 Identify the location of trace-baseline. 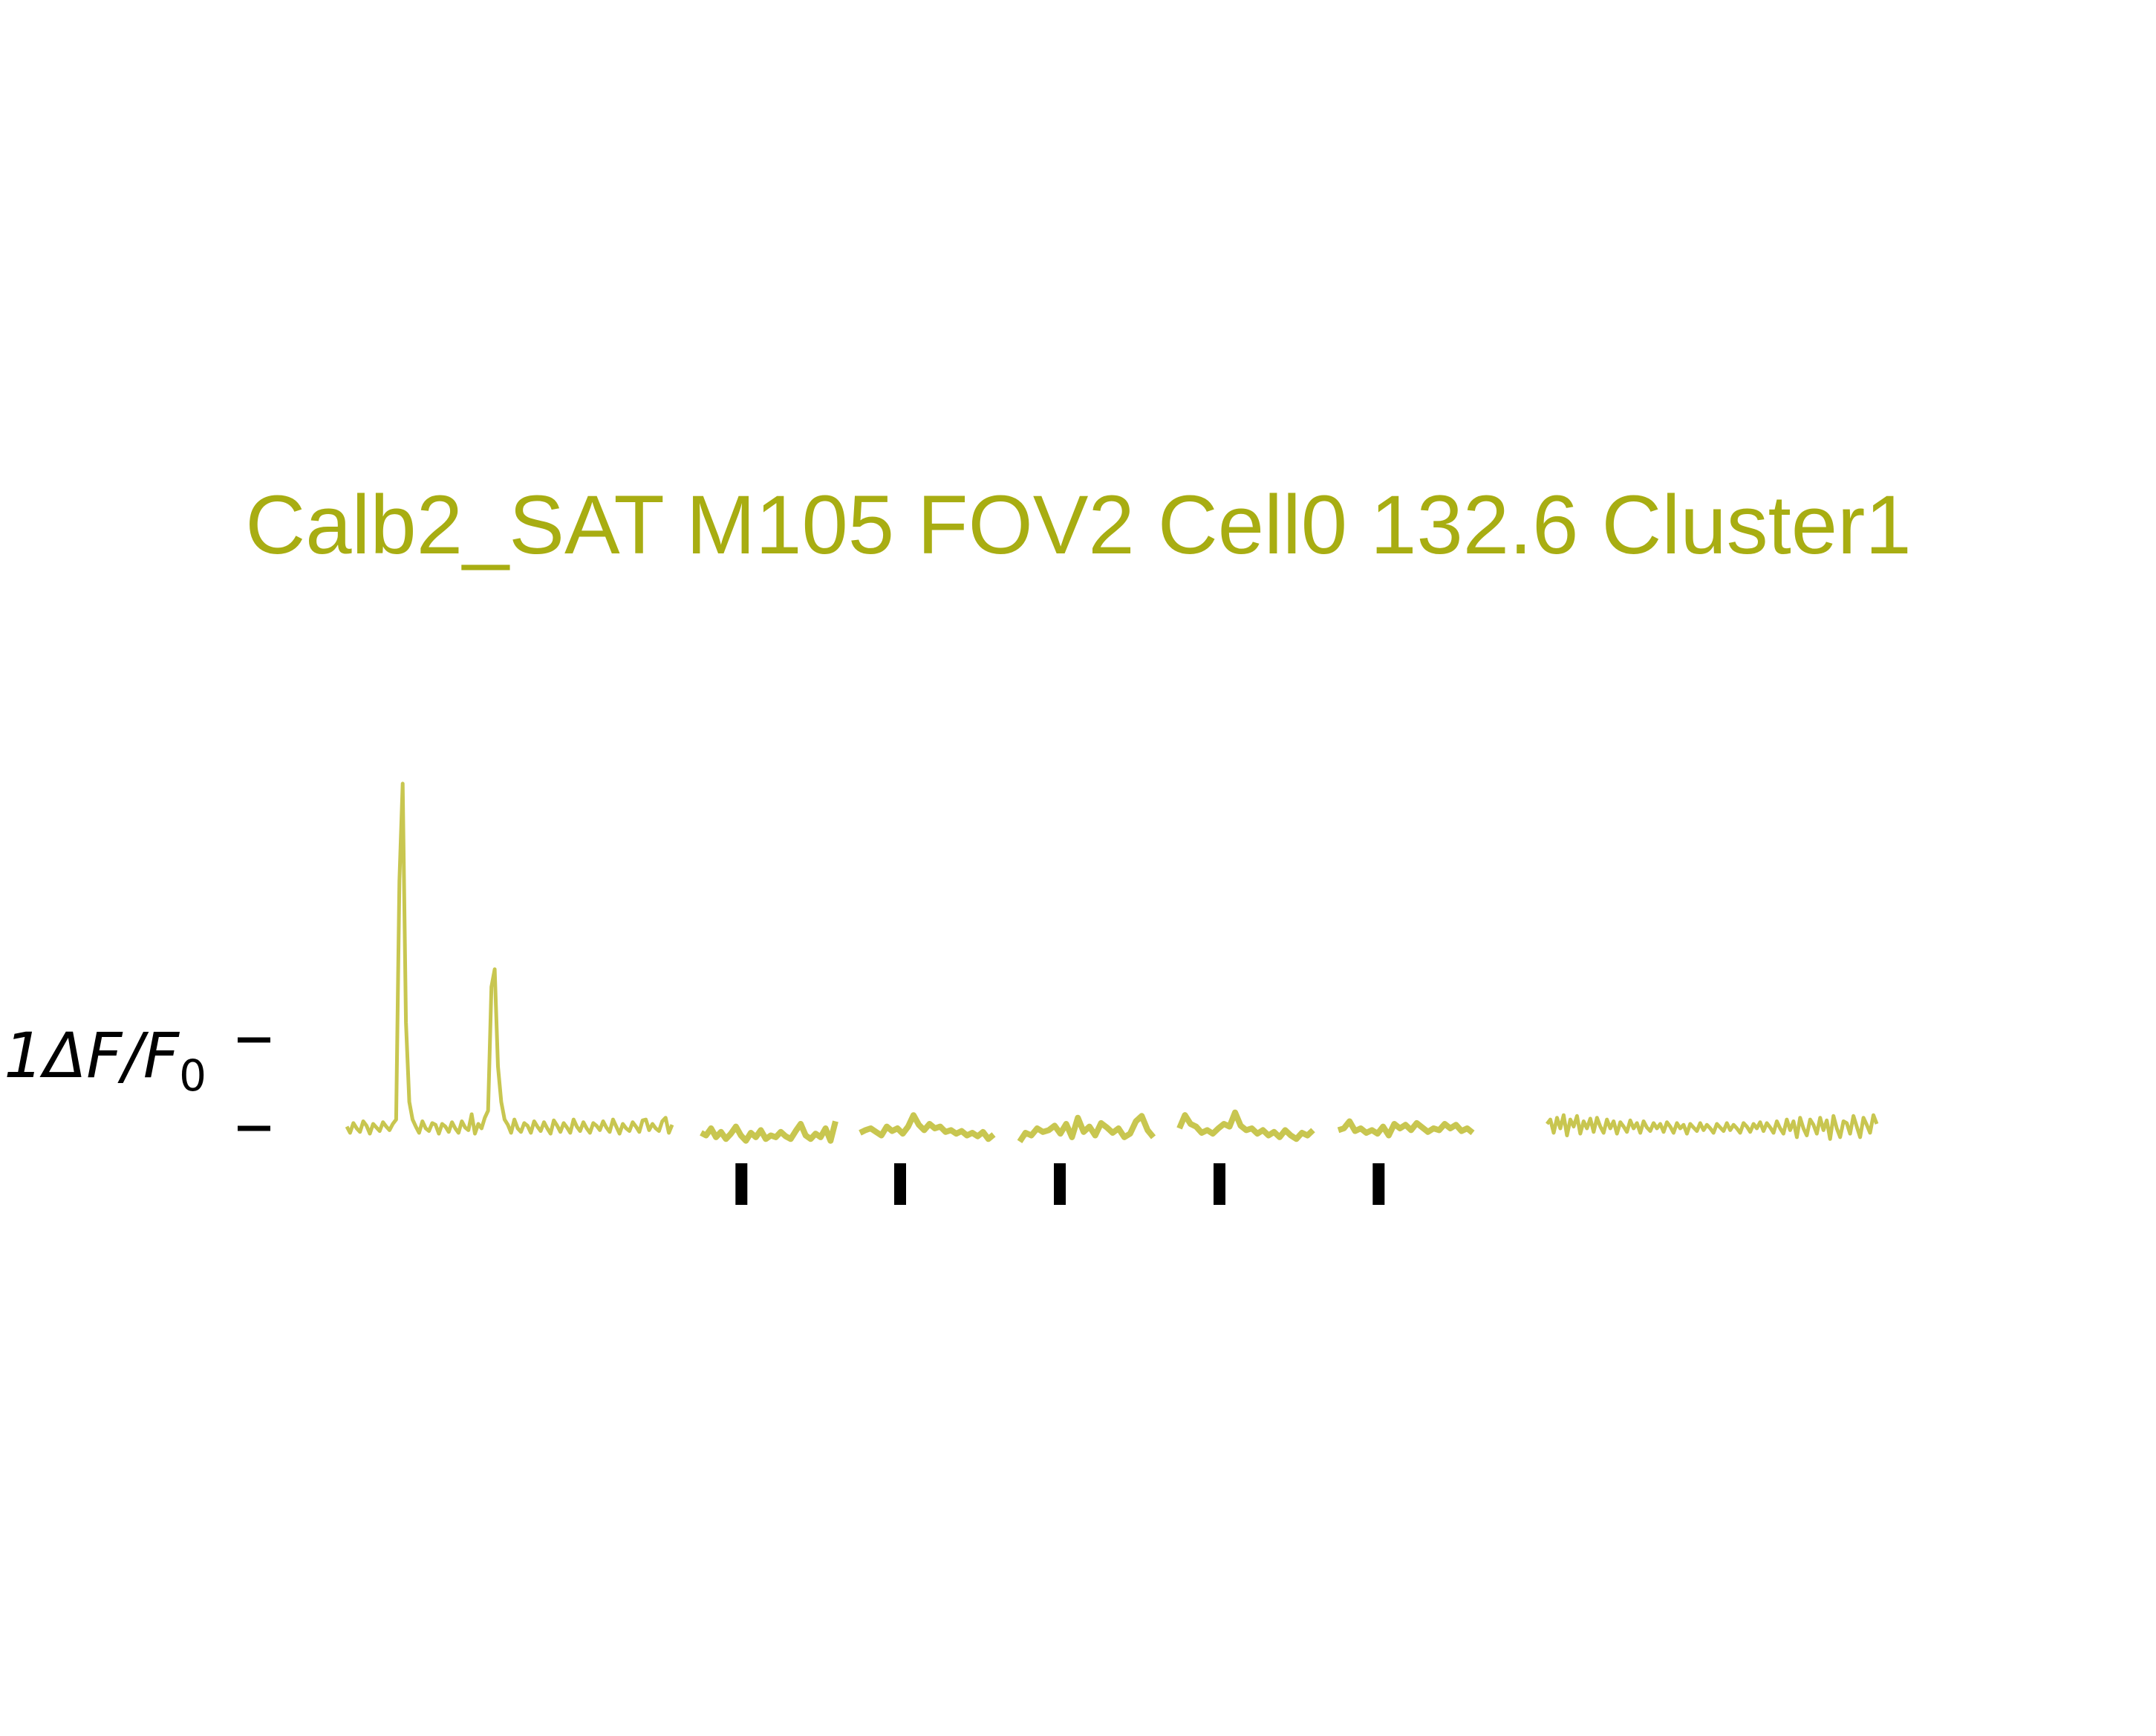
(509, 958).